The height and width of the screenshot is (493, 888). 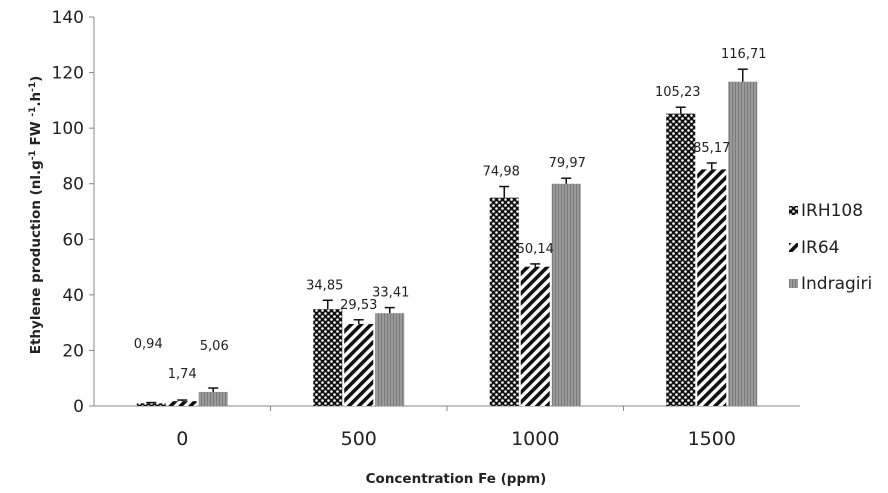 I want to click on data-label: 29,53, so click(x=358, y=305).